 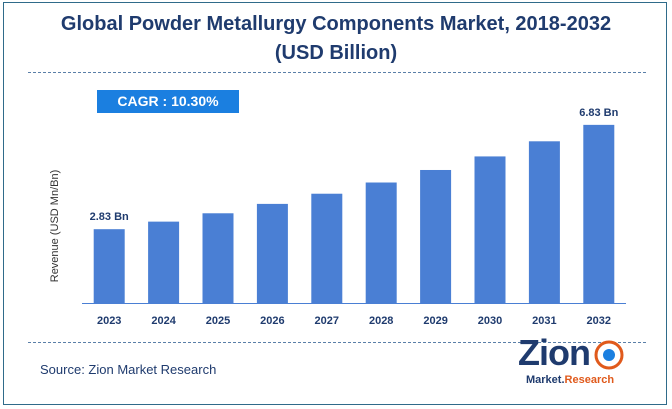 I want to click on x-tick-label-2026: 2026, so click(x=272, y=321).